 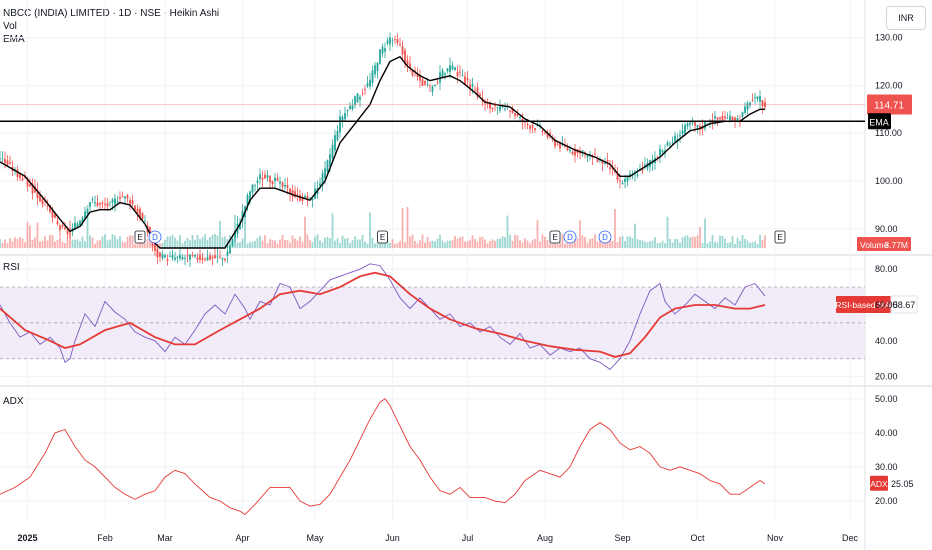 What do you see at coordinates (889, 85) in the screenshot?
I see `y-tick-label: 120.00` at bounding box center [889, 85].